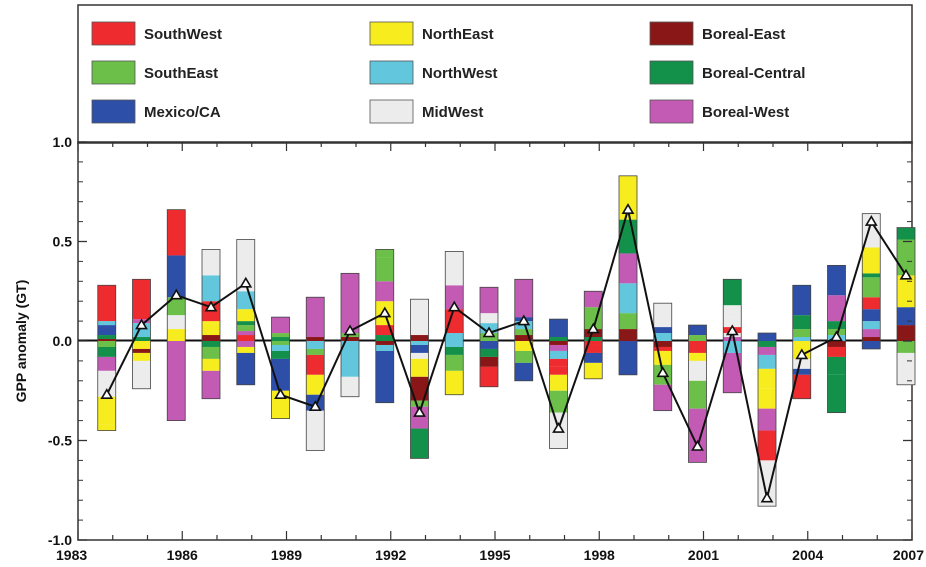  Describe the element at coordinates (63, 242) in the screenshot. I see `y-tick-label: 0.5` at that location.